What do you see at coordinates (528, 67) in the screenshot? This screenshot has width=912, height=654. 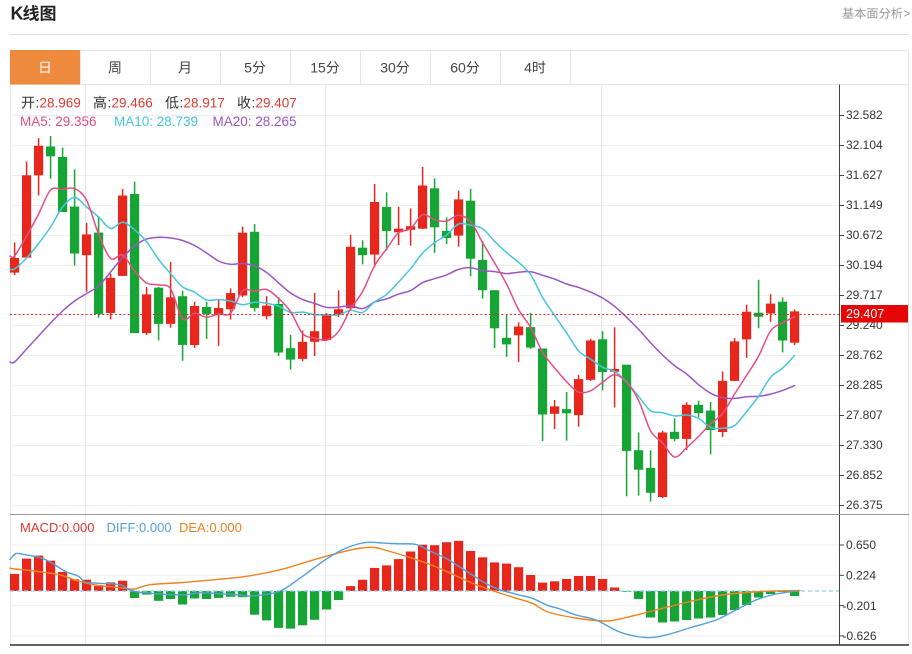 I see `svg-text: 4` at bounding box center [528, 67].